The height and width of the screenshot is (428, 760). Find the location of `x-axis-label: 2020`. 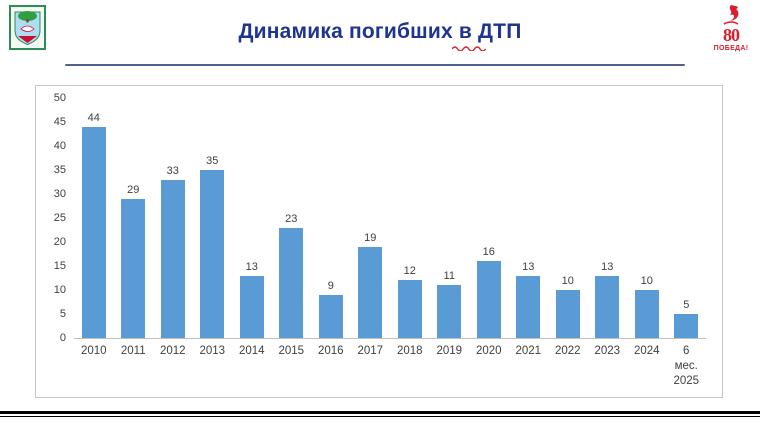

x-axis-label: 2020 is located at coordinates (488, 351).